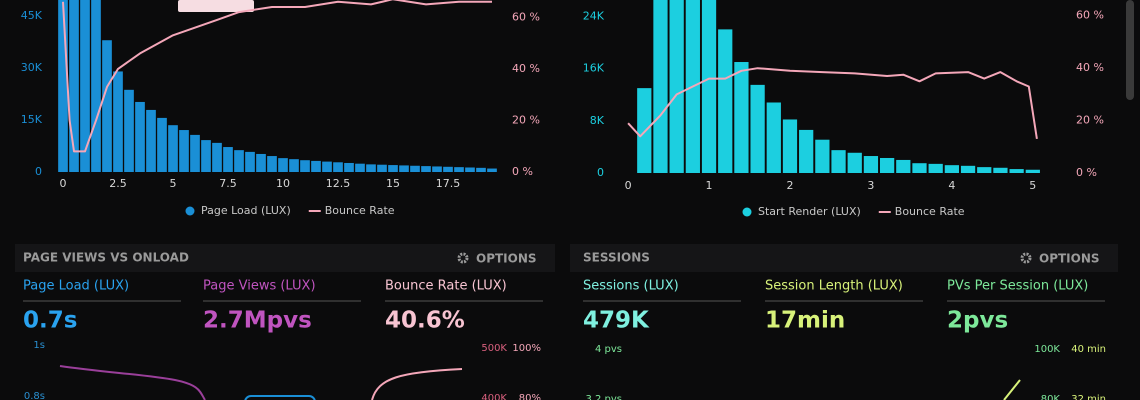  Describe the element at coordinates (977, 321) in the screenshot. I see `metric-value: 2pvs` at that location.